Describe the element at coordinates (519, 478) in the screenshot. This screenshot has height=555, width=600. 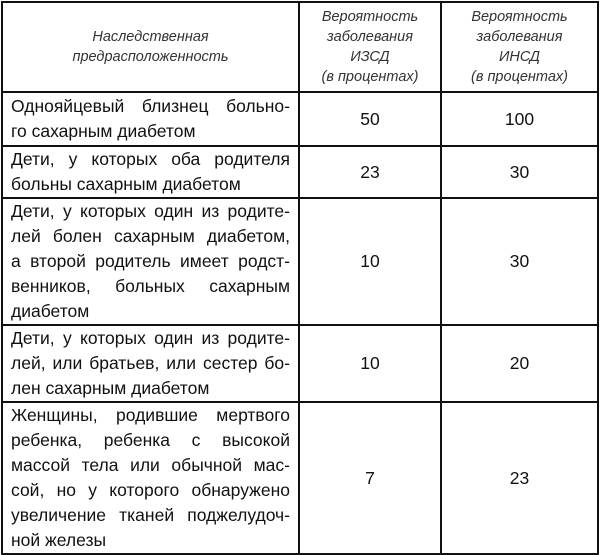
I see `insd-value: 23` at that location.